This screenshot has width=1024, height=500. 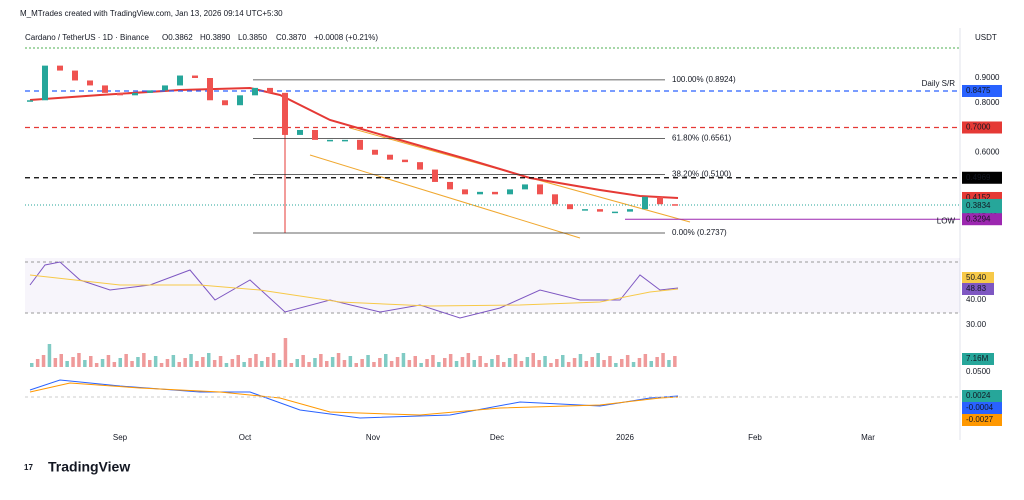 What do you see at coordinates (976, 324) in the screenshot?
I see `rsi-label: 30.00` at bounding box center [976, 324].